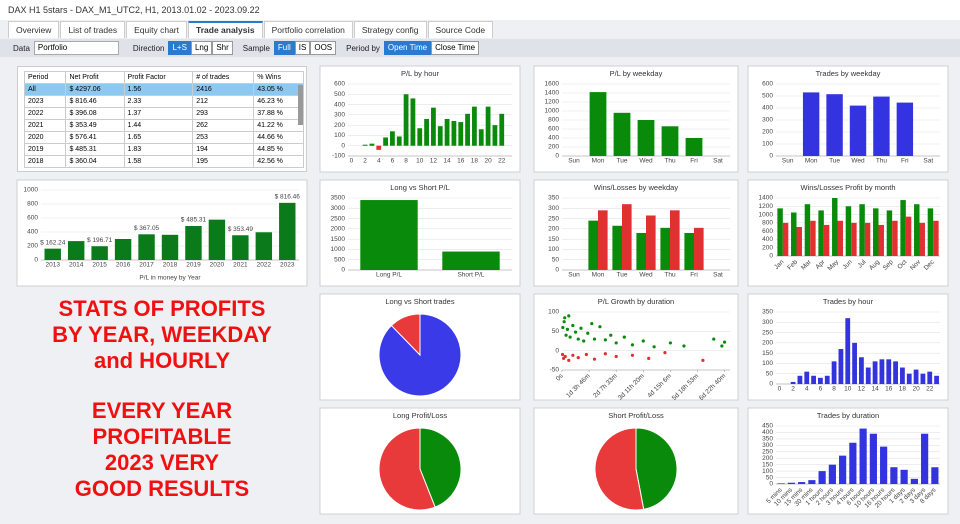 The width and height of the screenshot is (960, 524). What do you see at coordinates (194, 220) in the screenshot?
I see `data-label: $ 485.31` at bounding box center [194, 220].